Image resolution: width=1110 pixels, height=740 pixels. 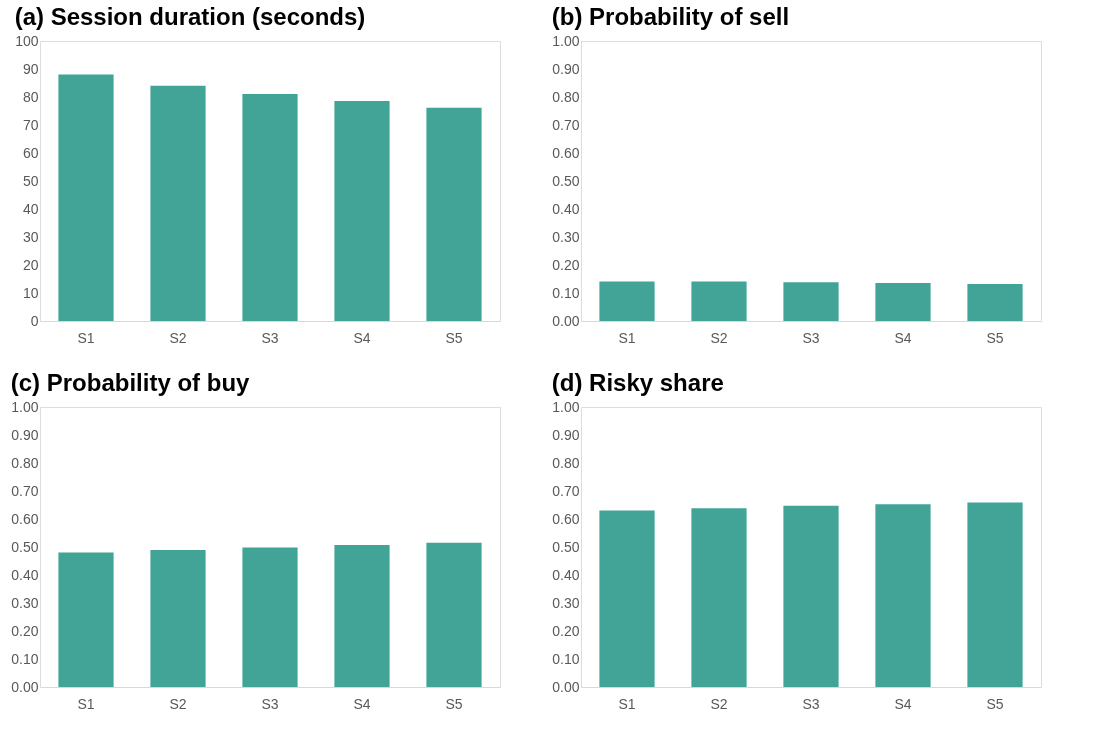 I want to click on y-tick-label: 20, so click(x=30, y=264).